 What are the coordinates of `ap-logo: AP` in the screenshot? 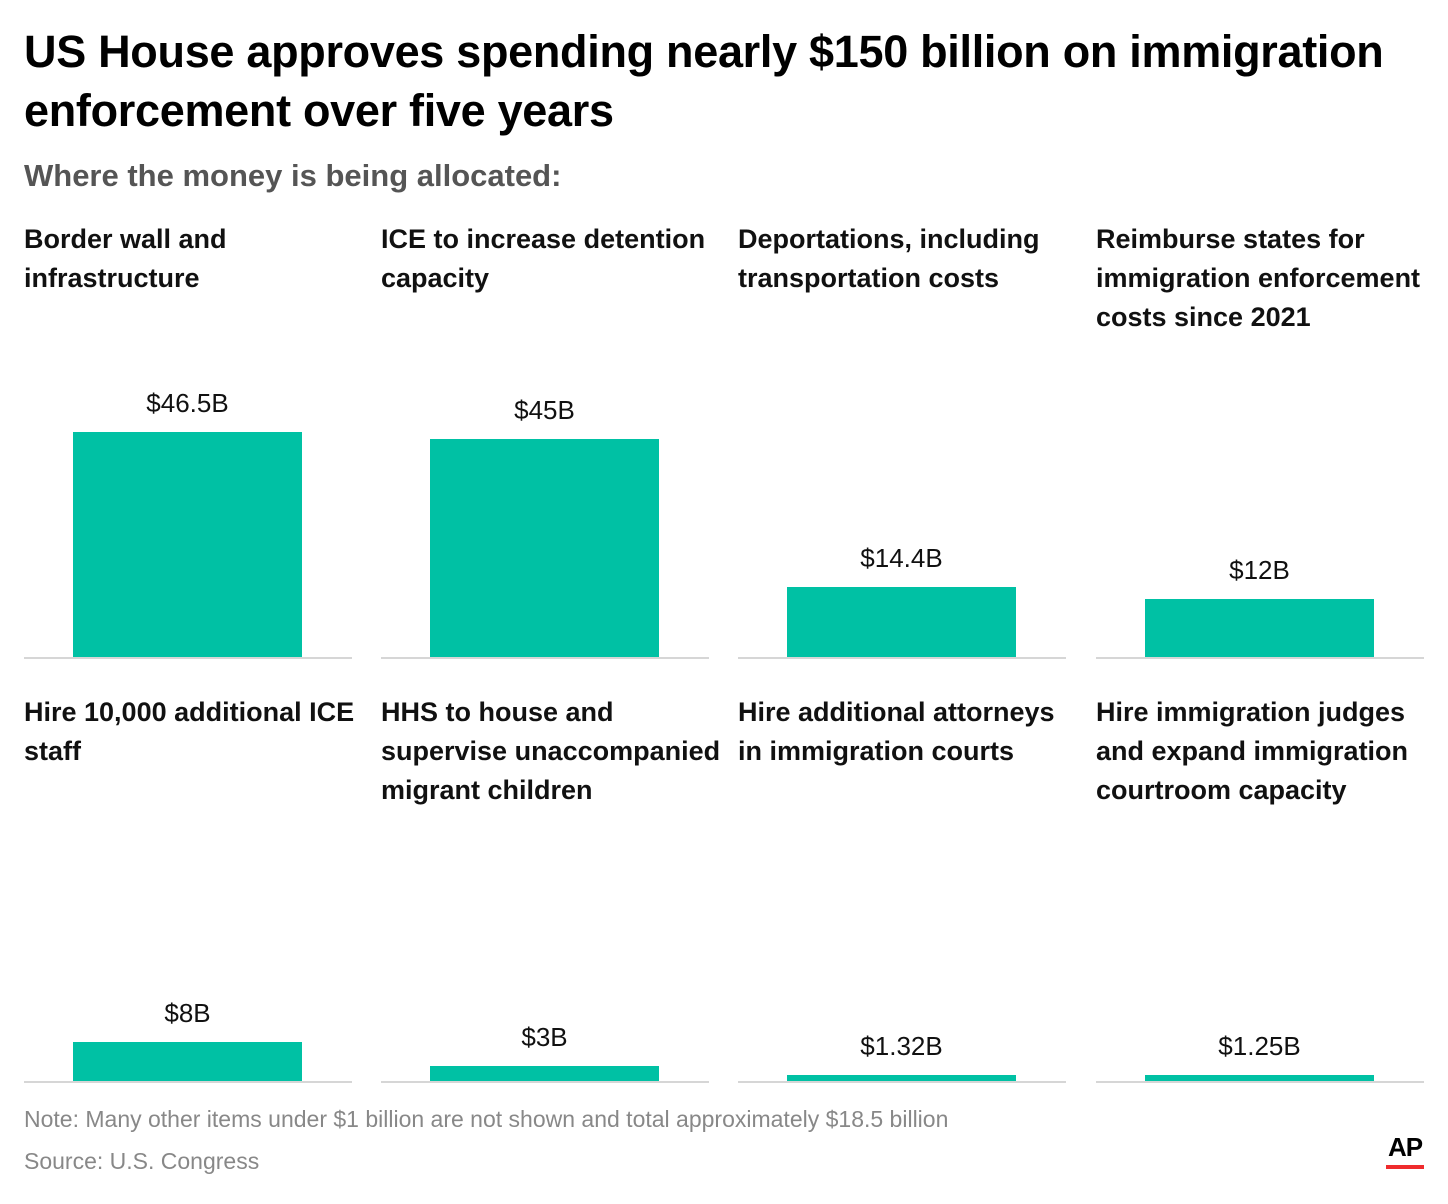 It's located at (1405, 1151).